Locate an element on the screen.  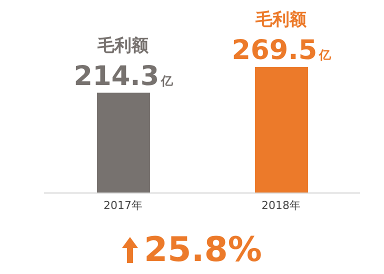
text: 25.8% is located at coordinates (203, 250).